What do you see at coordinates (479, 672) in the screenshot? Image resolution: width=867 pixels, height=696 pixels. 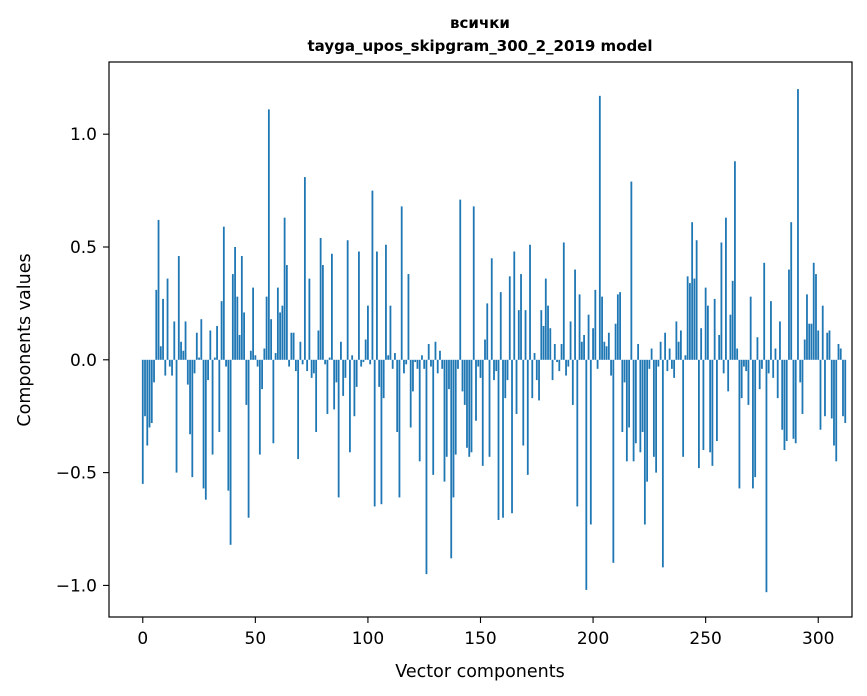 I see `x-axis-label: Vector components` at bounding box center [479, 672].